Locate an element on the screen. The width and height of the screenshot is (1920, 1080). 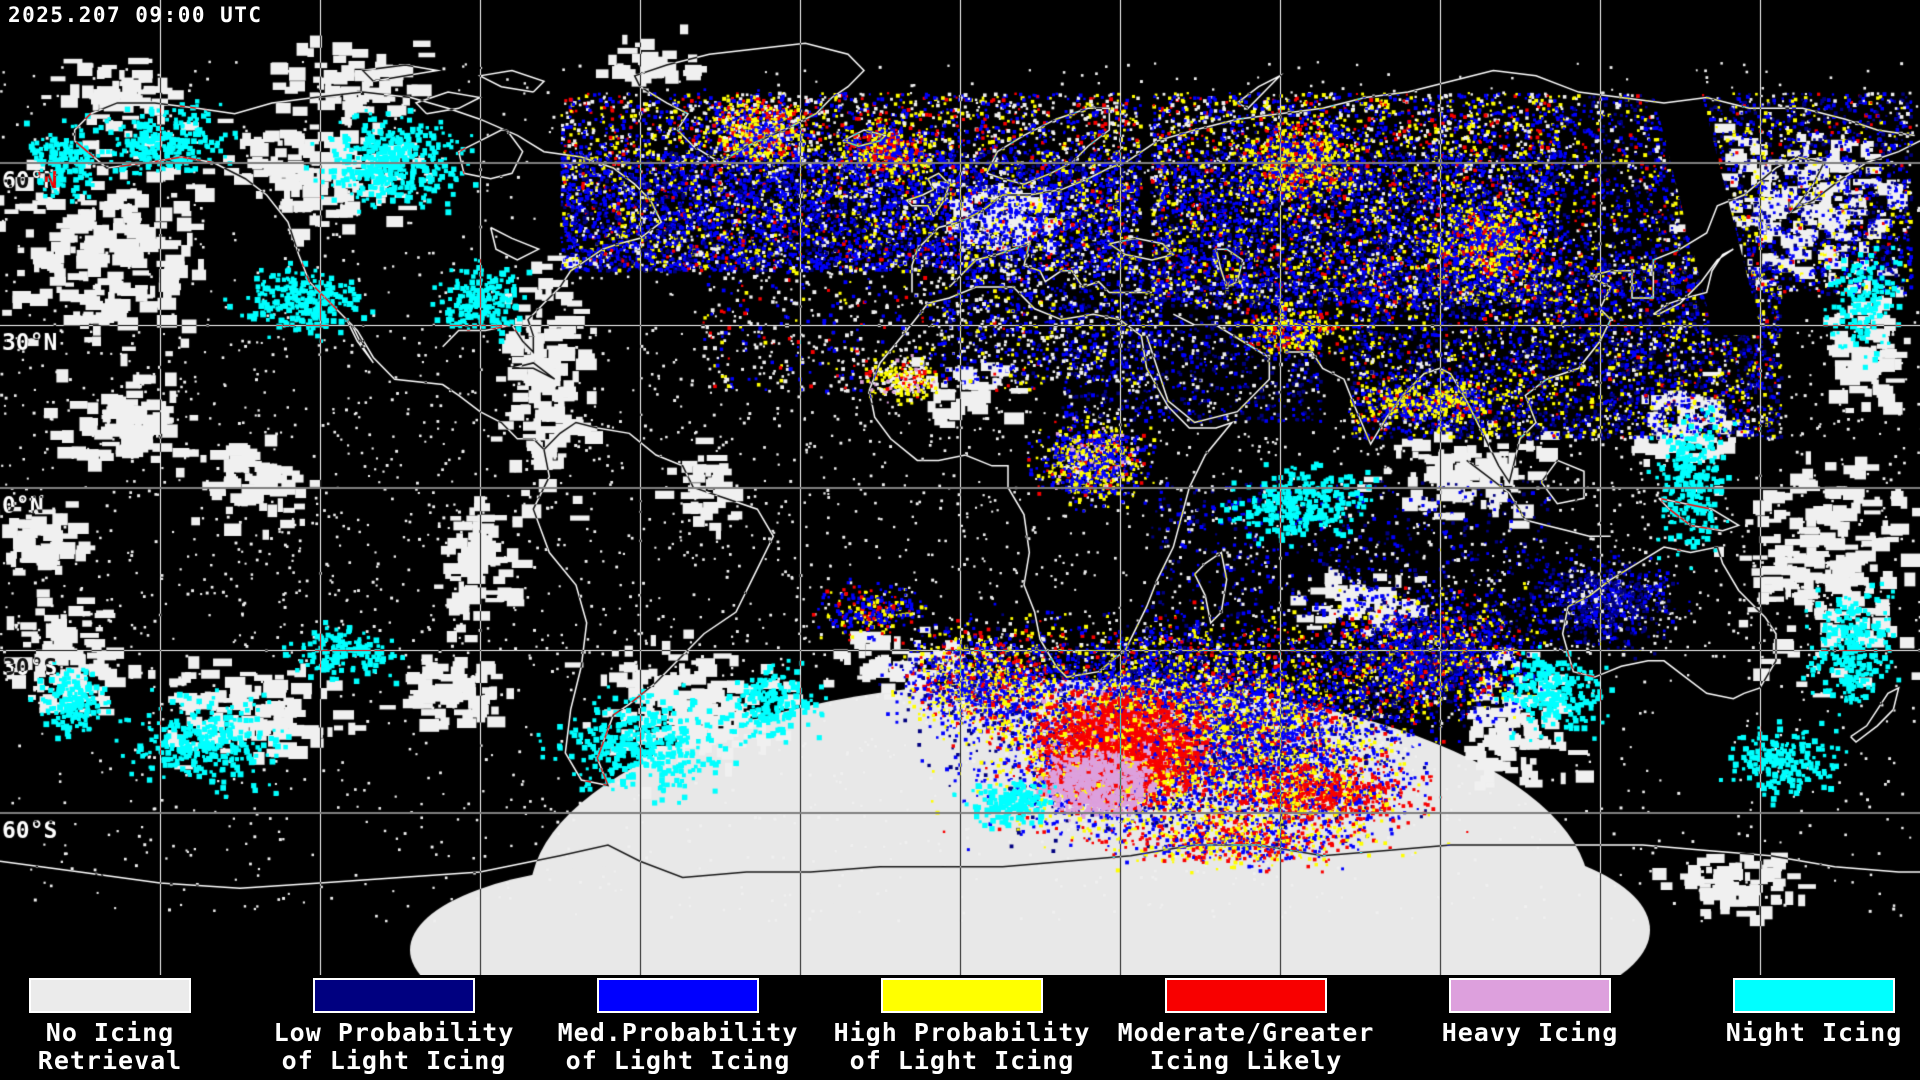
legend-item-med-prob-light: Med.Probability of Light Icing is located at coordinates (678, 1025).